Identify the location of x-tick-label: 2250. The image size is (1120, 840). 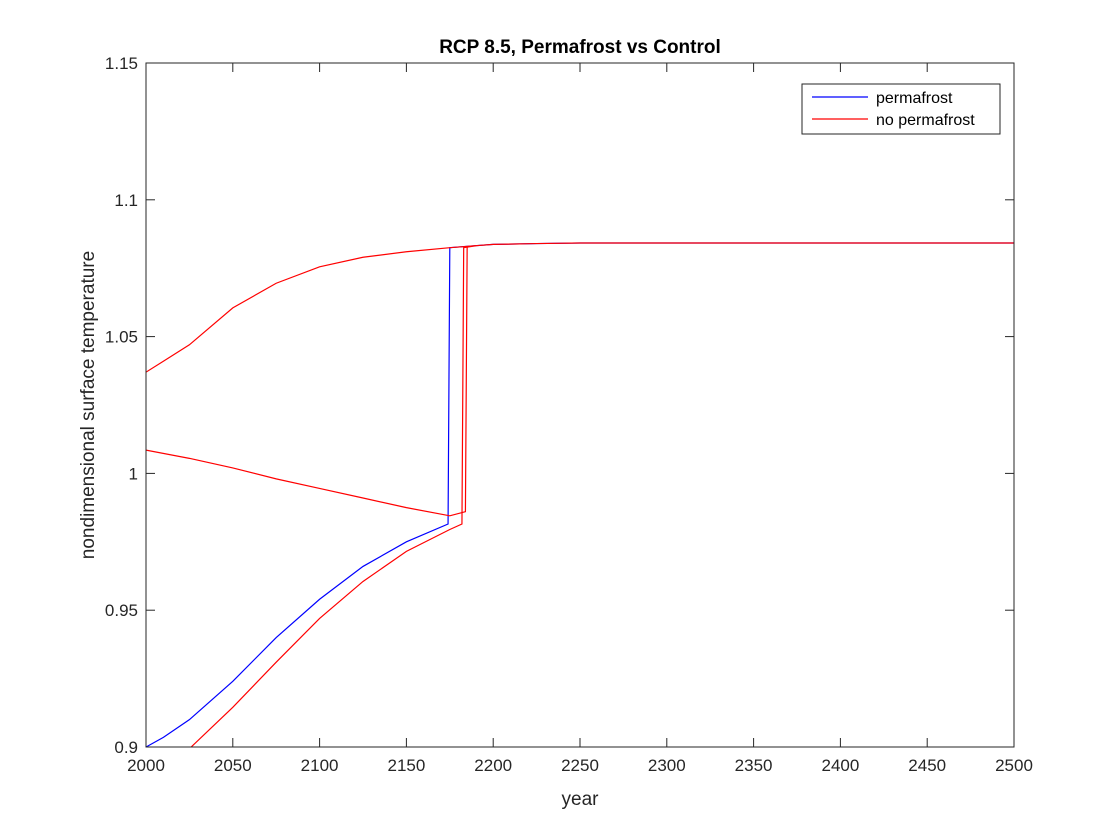
(580, 765).